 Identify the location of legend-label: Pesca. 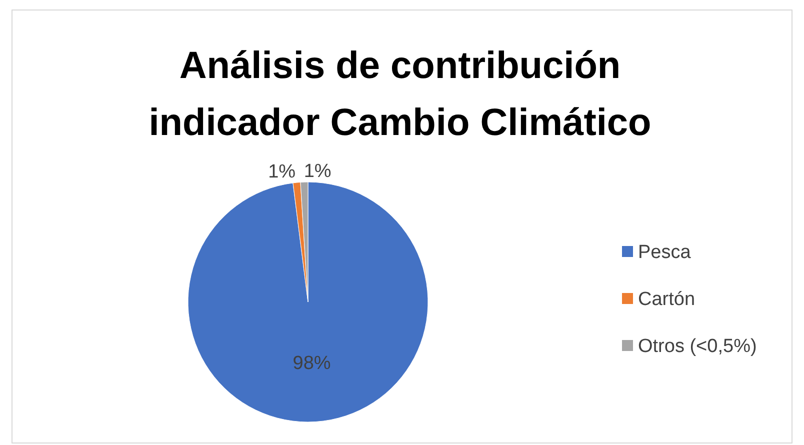
(665, 252).